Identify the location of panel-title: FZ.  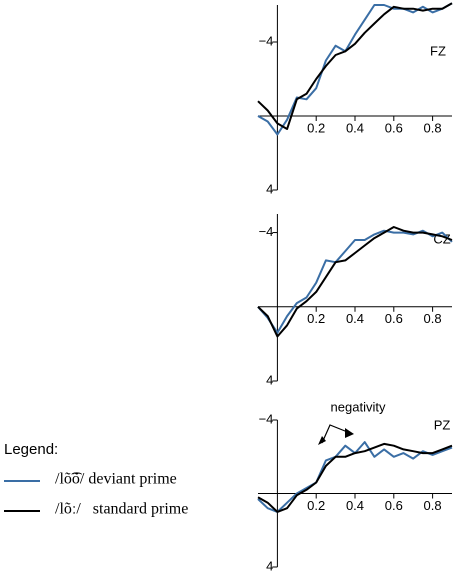
(438, 50).